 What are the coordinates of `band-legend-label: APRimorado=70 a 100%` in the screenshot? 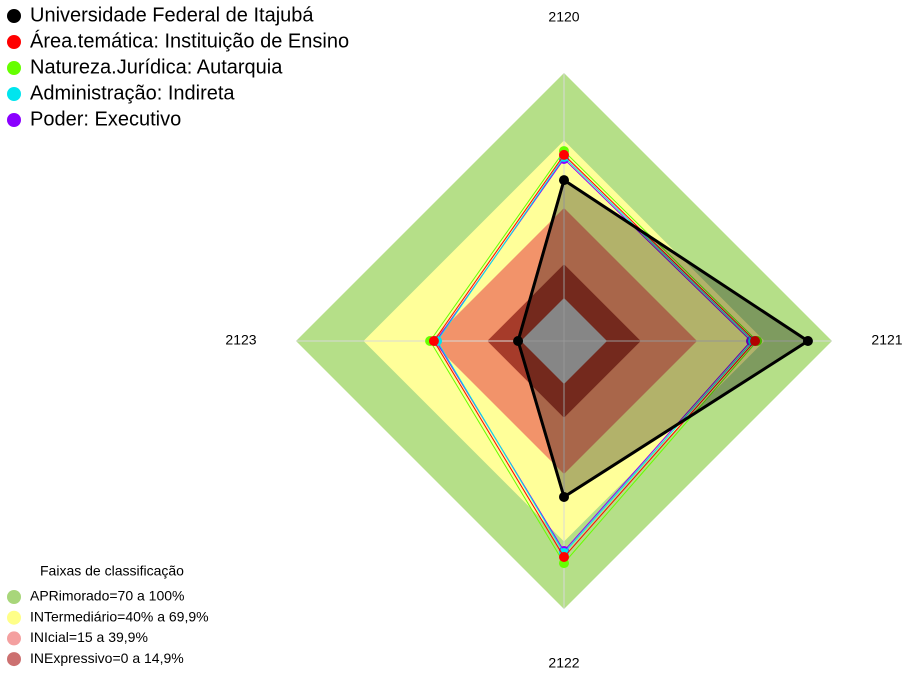 It's located at (107, 596).